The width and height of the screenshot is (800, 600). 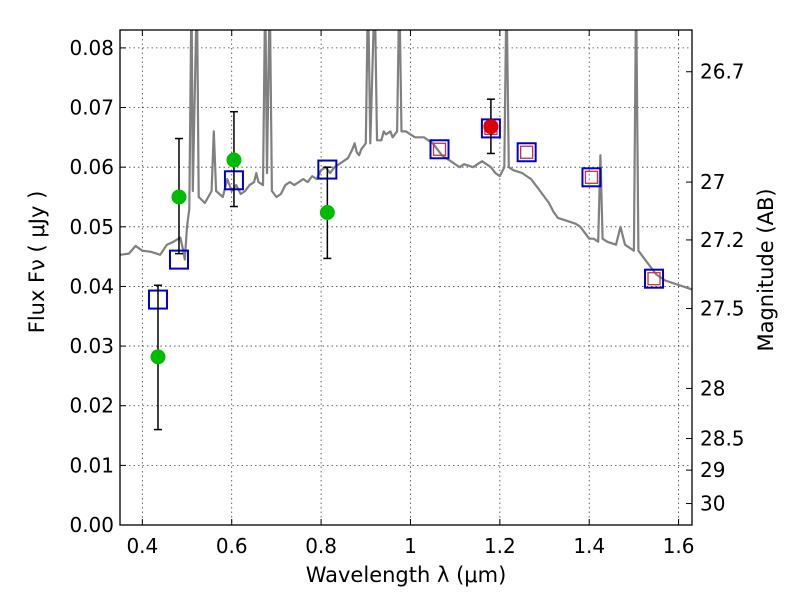 What do you see at coordinates (91, 108) in the screenshot?
I see `y-tick-label: 0.07` at bounding box center [91, 108].